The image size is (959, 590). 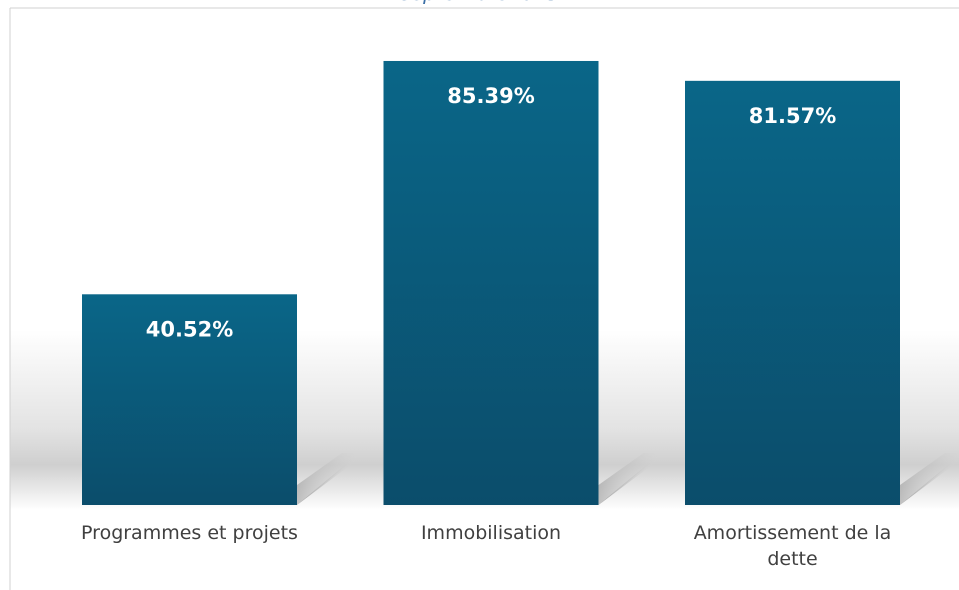 I want to click on x-tick-label: Programmes et projets, so click(x=189, y=533).